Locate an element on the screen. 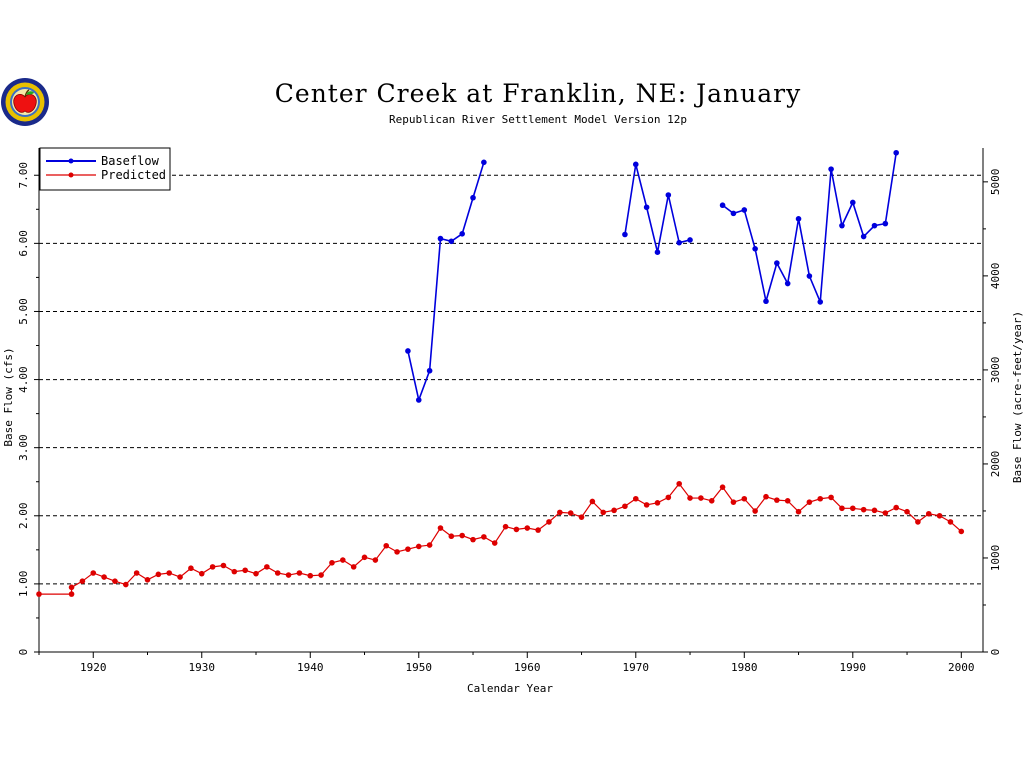 This screenshot has height=768, width=1024. y-tick-label: 5.00 is located at coordinates (23, 311).